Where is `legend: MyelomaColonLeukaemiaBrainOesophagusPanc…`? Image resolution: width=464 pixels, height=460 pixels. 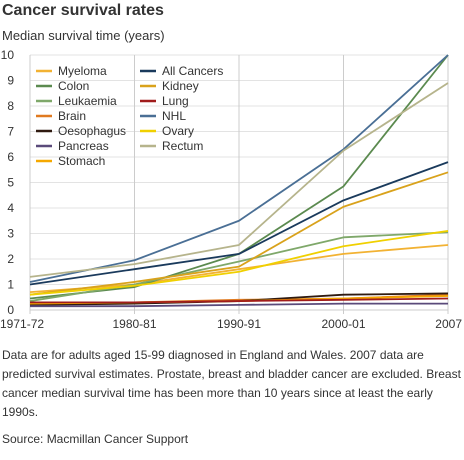 legend: MyelomaColonLeukaemiaBrainOesophagusPanc… is located at coordinates (129, 116).